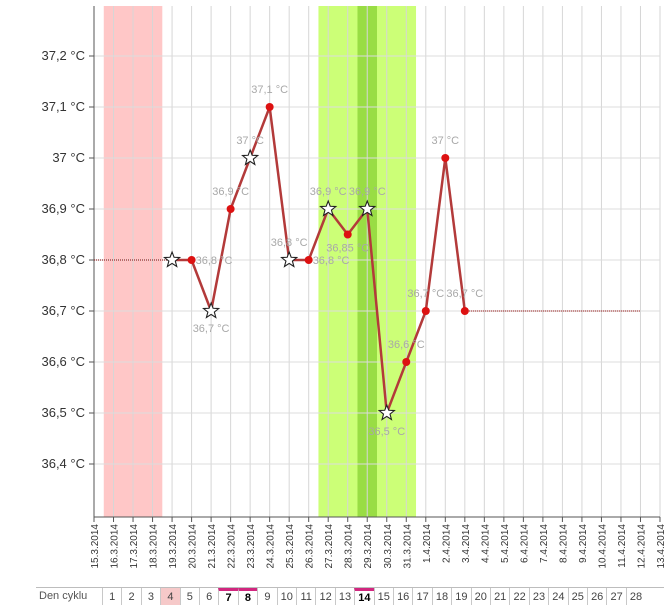 This screenshot has width=666, height=606. Describe the element at coordinates (208, 596) in the screenshot. I see `cycle-day-6: 6` at that location.